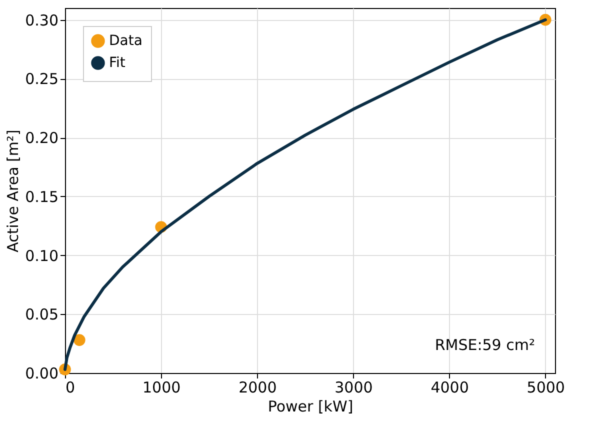 This screenshot has width=597, height=441. I want to click on point, so click(79, 340).